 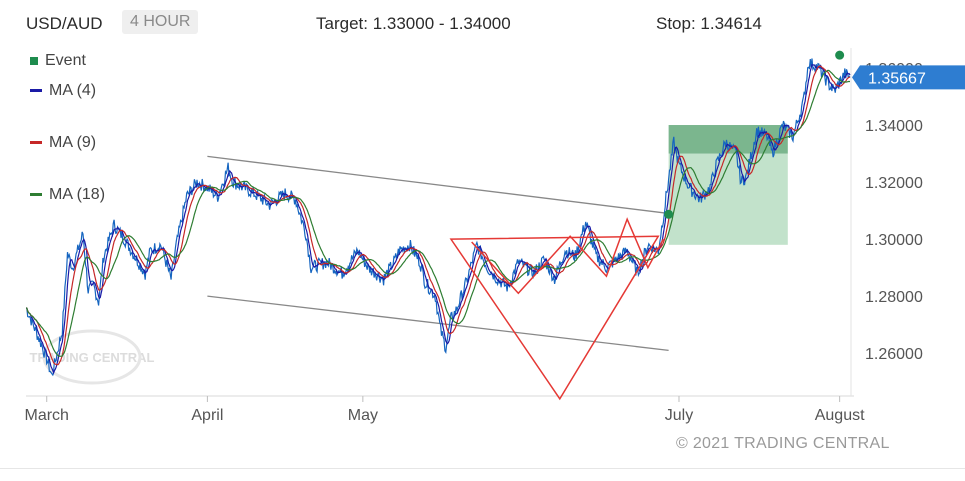 I want to click on ma18-swatch-icon, so click(x=36, y=195).